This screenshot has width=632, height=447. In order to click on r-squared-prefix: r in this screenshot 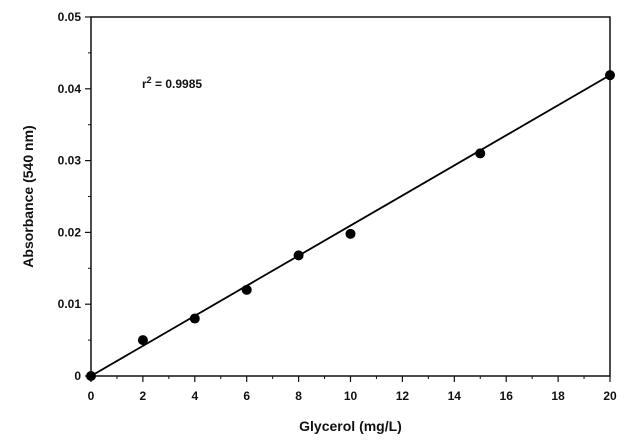, I will do `click(144, 84)`.